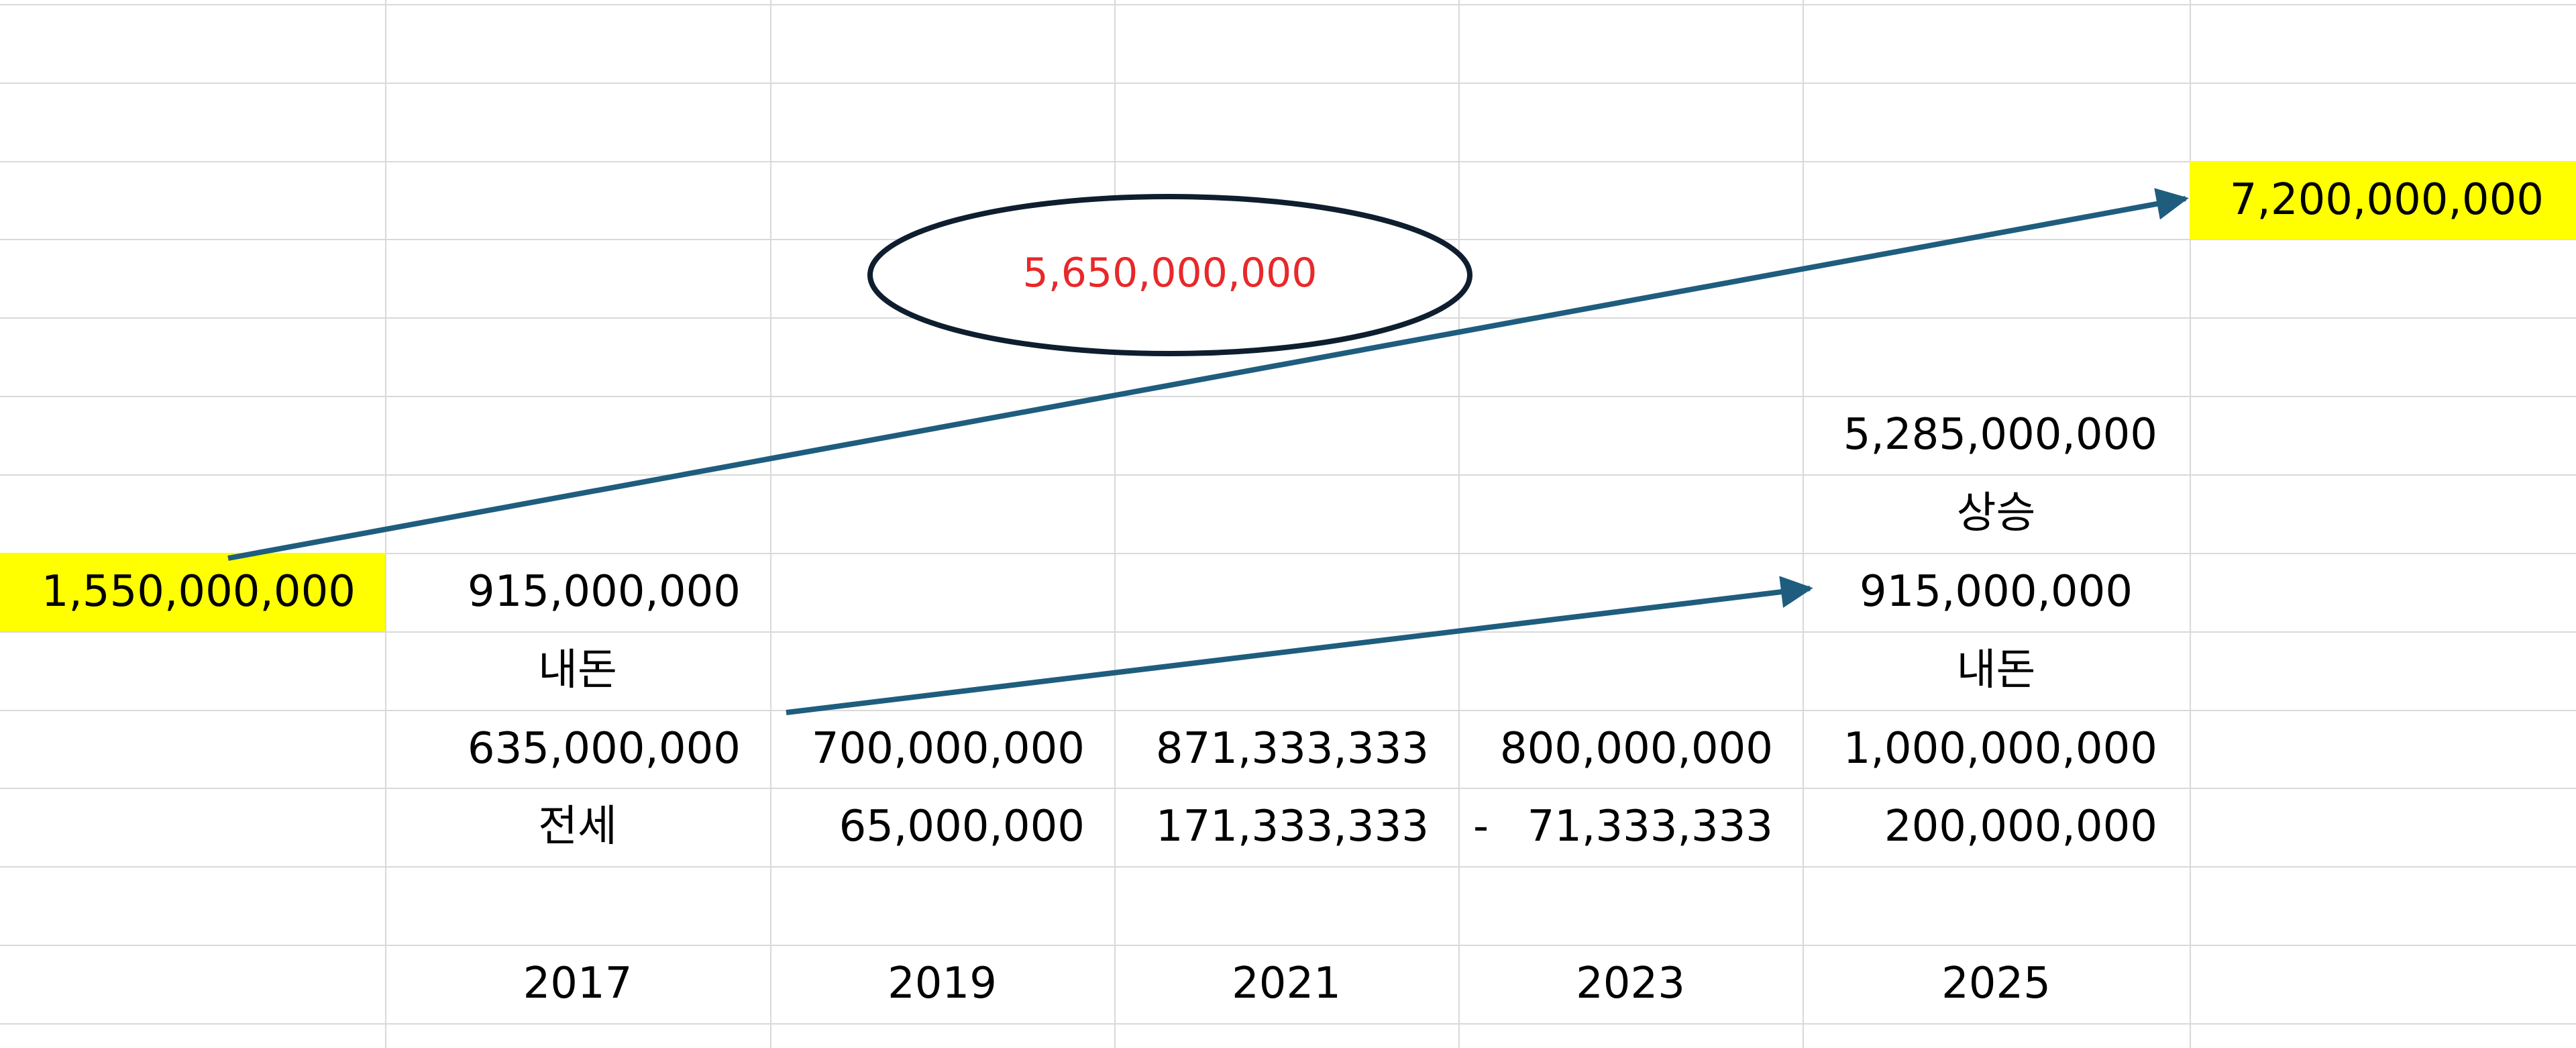  What do you see at coordinates (577, 670) in the screenshot?
I see `own-money-2017-label-cell: 내돈` at bounding box center [577, 670].